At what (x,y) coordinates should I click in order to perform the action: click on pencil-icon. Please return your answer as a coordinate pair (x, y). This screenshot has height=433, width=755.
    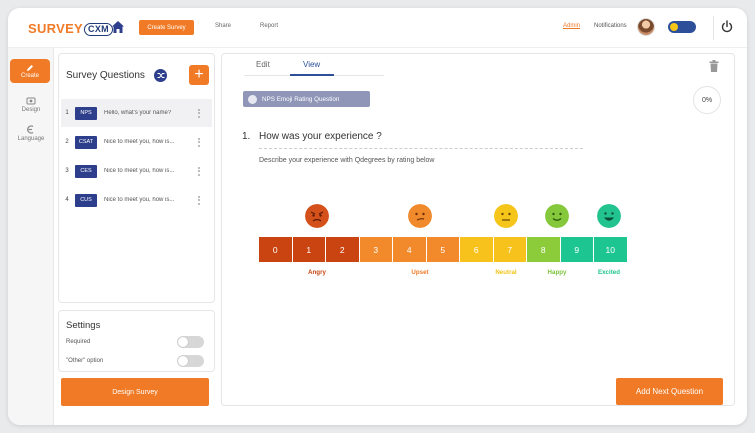
    Looking at the image, I should click on (30, 67).